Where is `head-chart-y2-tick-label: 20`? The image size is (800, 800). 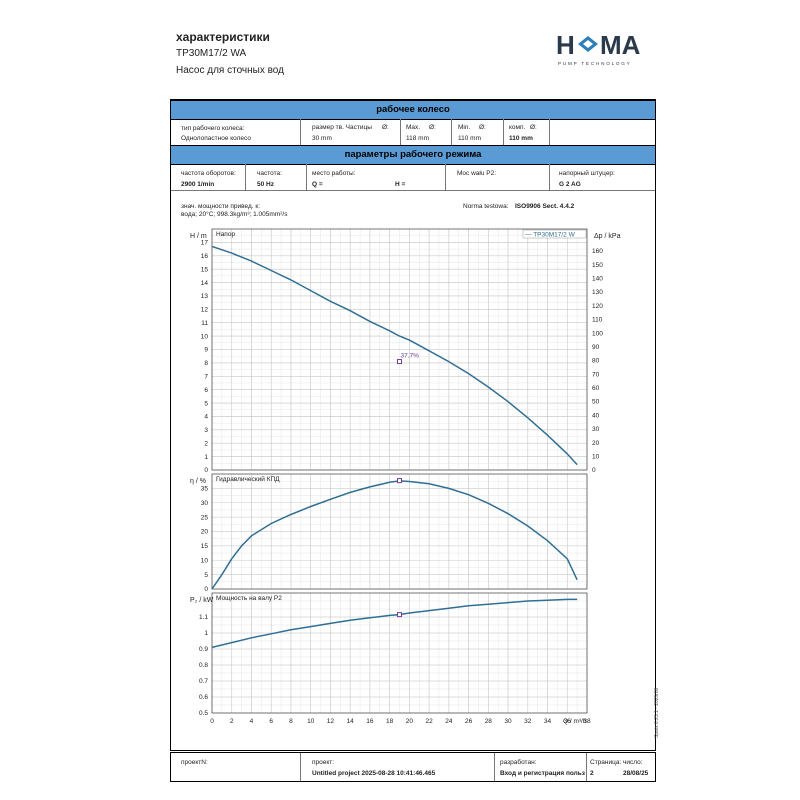 head-chart-y2-tick-label: 20 is located at coordinates (596, 443).